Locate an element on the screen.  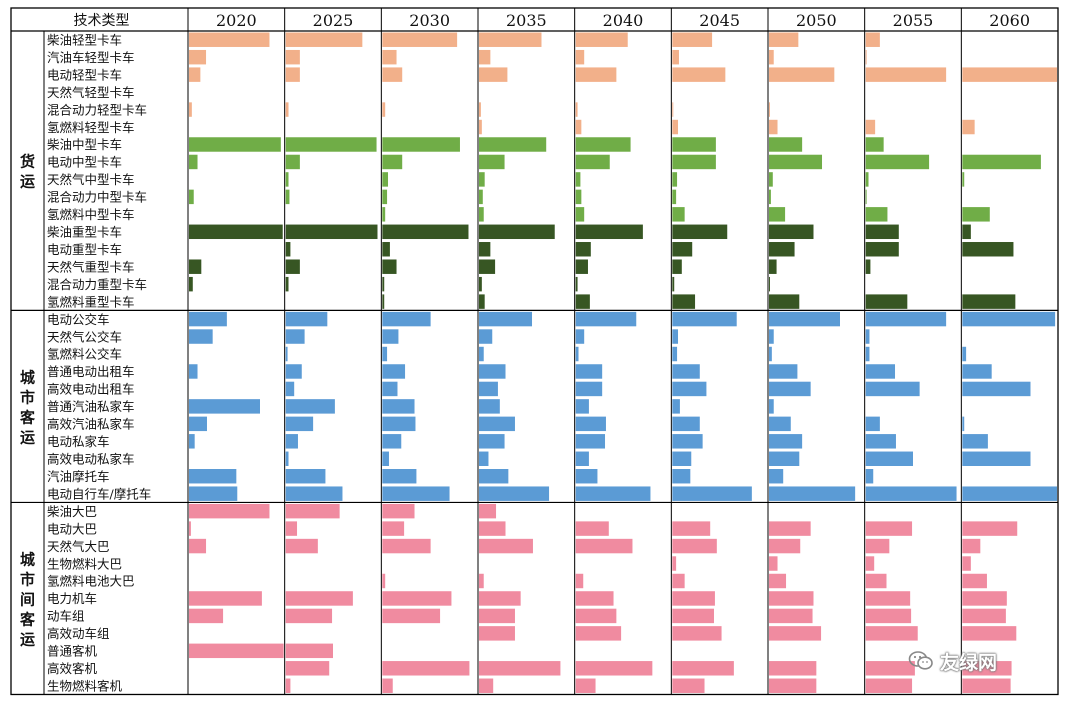
technology-label: 高效电动出租车 is located at coordinates (91, 389).